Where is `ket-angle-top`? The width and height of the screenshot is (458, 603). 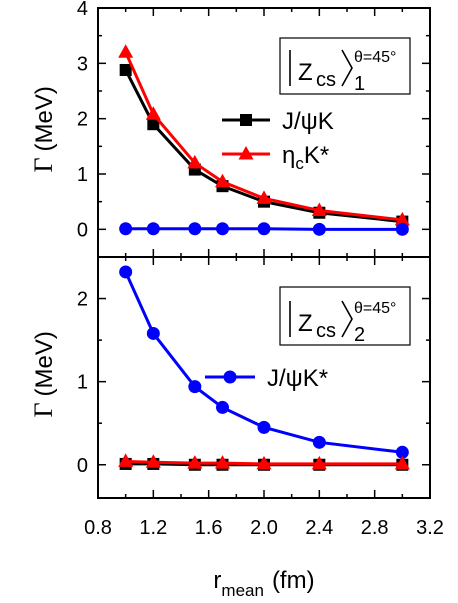 ket-angle-top is located at coordinates (347, 68).